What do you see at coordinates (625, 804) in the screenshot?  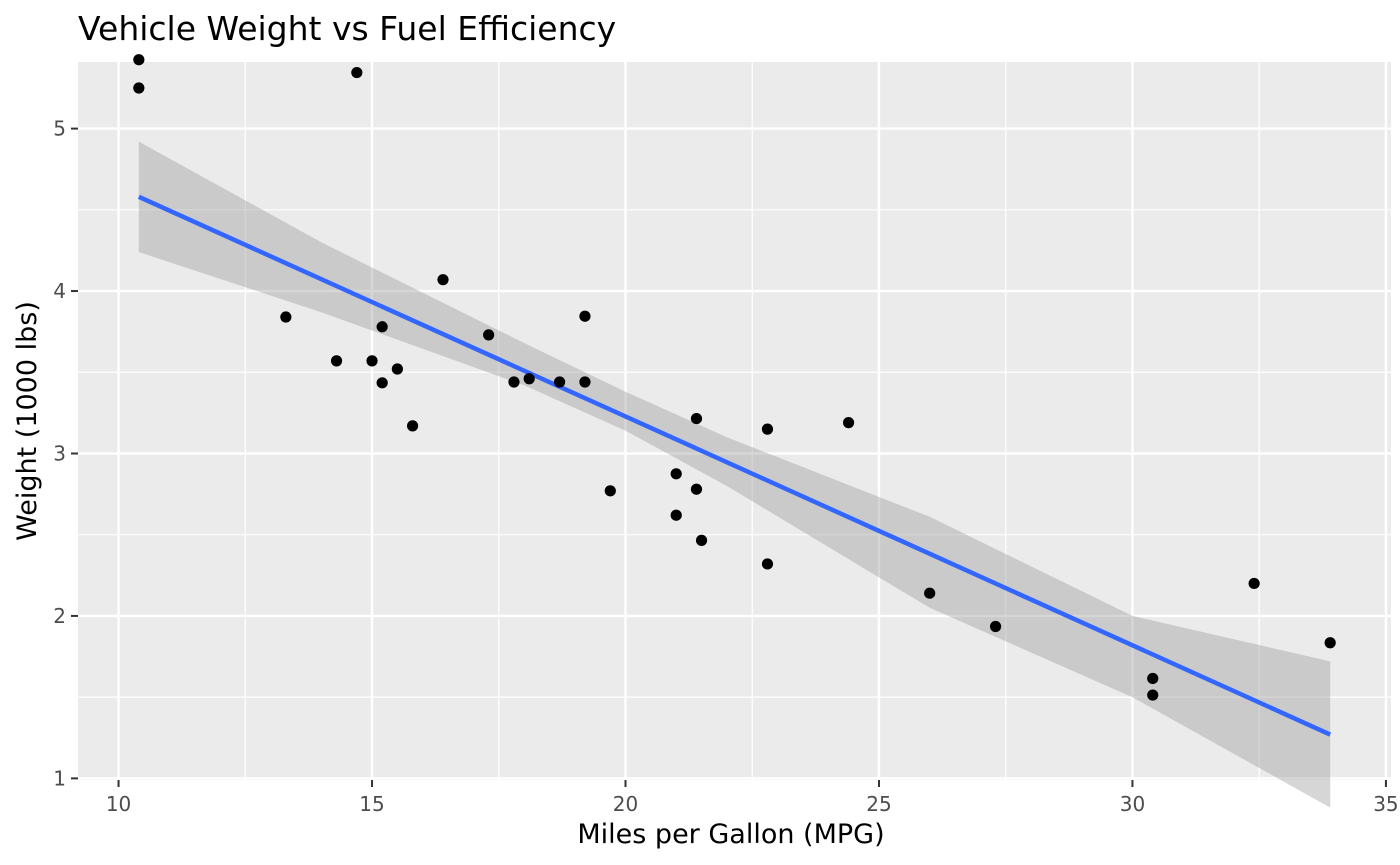 I see `x-tick-label: 20` at bounding box center [625, 804].